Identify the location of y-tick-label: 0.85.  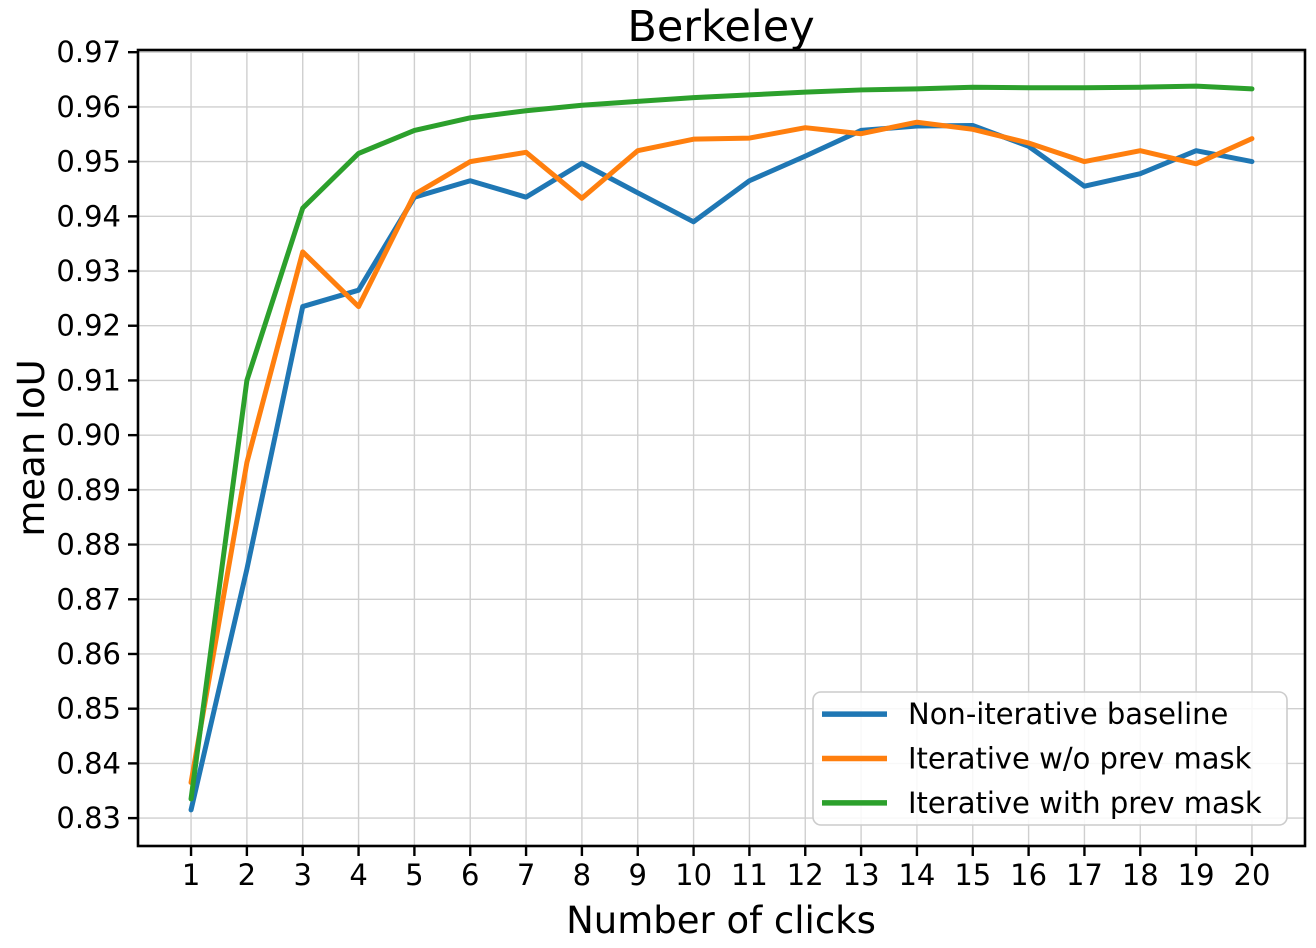
(88, 709).